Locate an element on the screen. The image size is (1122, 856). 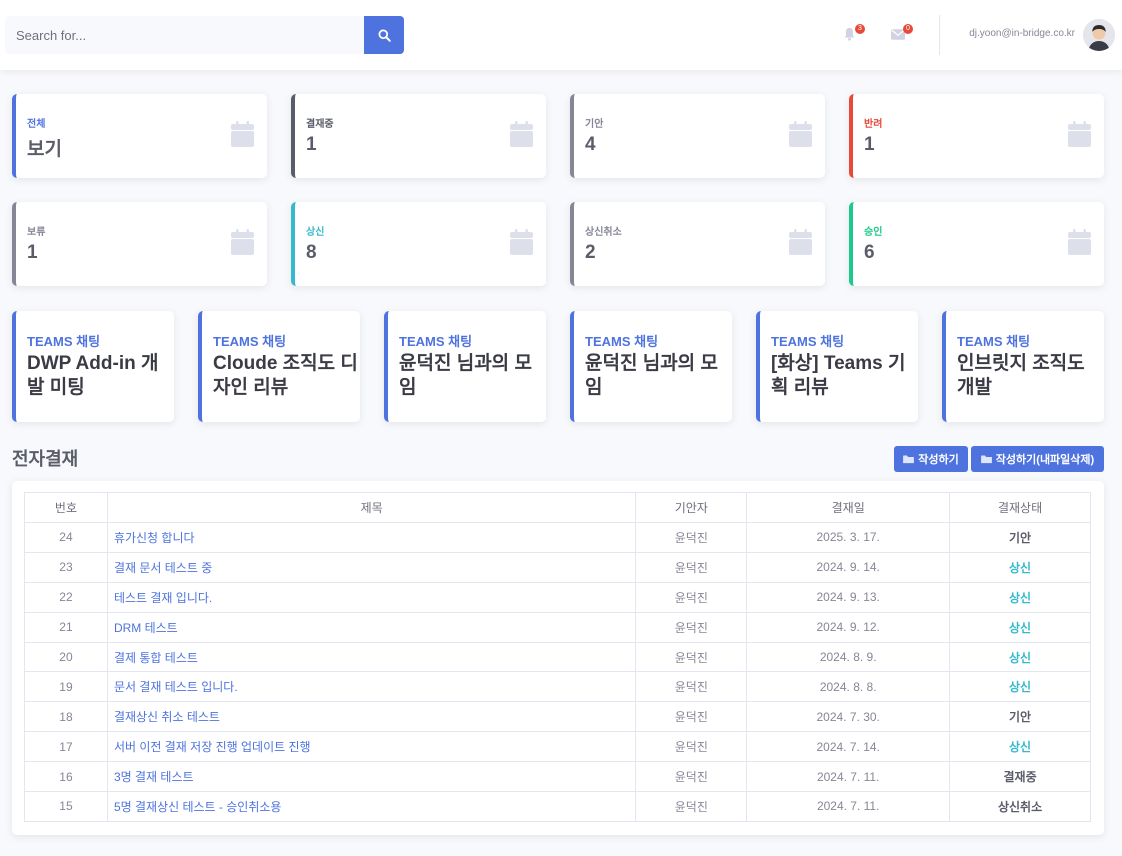
teams-chat-title: 인브릿지 조직도 개발 is located at coordinates (1021, 375).